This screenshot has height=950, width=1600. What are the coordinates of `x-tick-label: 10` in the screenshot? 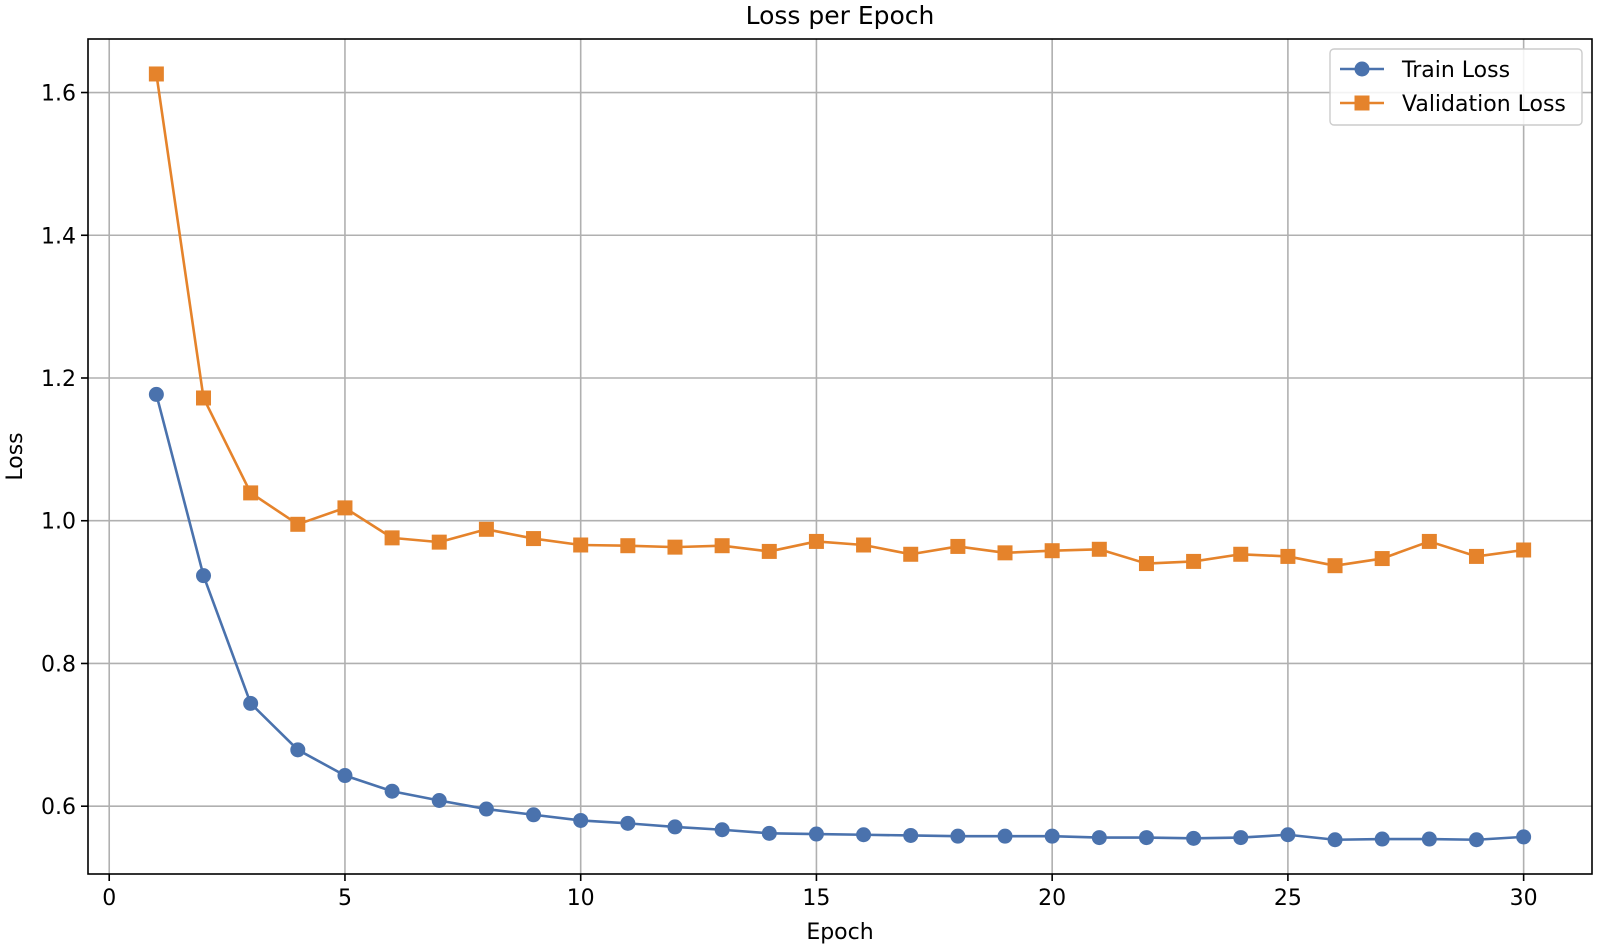 It's located at (581, 898).